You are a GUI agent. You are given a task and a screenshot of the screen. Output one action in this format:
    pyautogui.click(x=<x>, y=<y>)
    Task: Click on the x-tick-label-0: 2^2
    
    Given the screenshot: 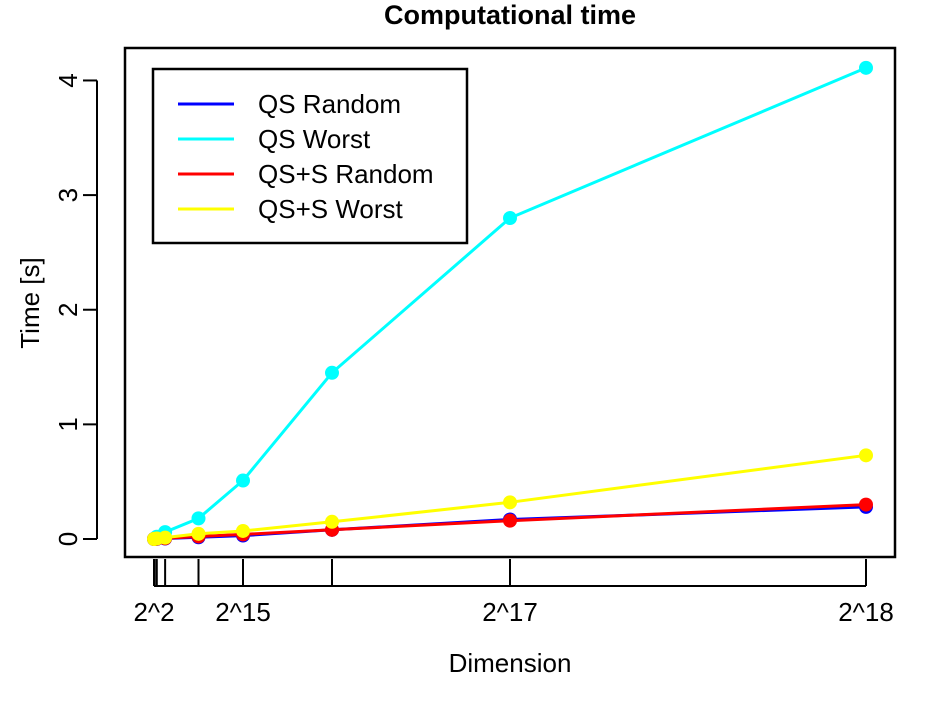 What is the action you would take?
    pyautogui.click(x=153, y=612)
    